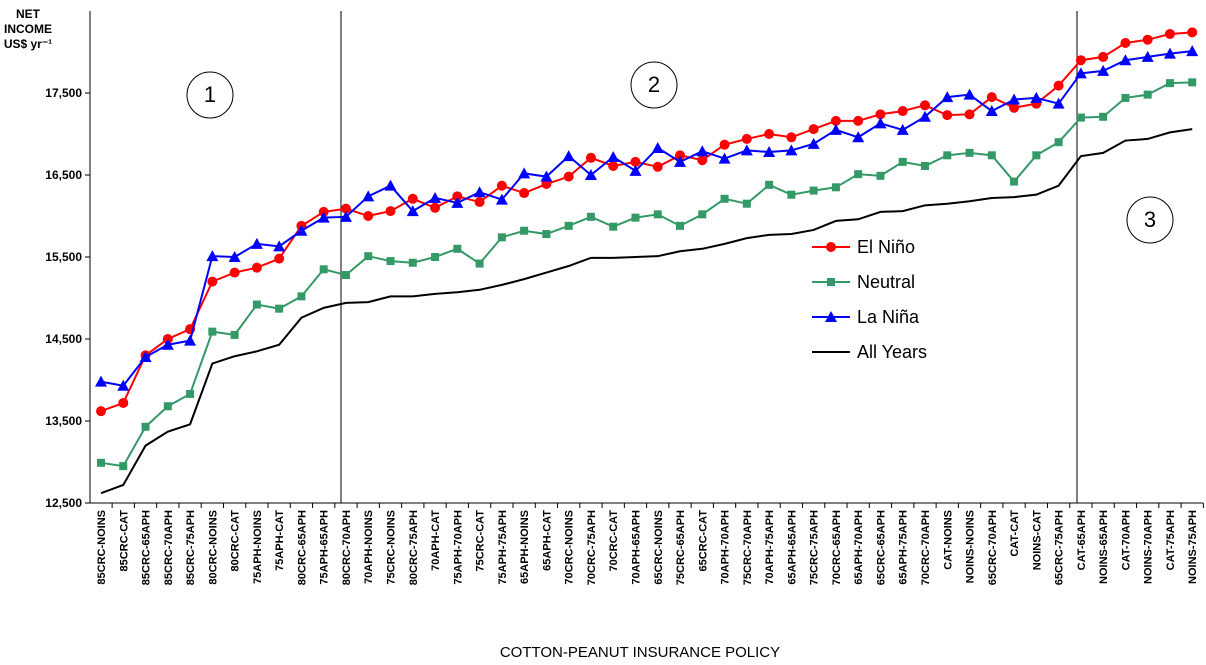 The width and height of the screenshot is (1206, 665). I want to click on x-tick-label: 70CRC-65APH, so click(837, 547).